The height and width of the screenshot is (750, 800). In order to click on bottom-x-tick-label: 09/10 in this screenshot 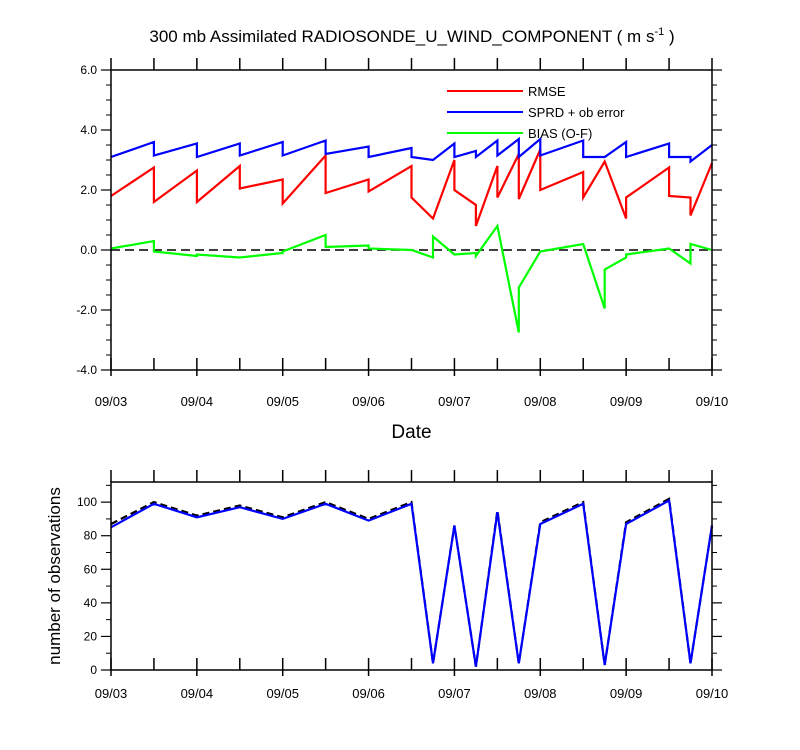, I will do `click(712, 693)`.